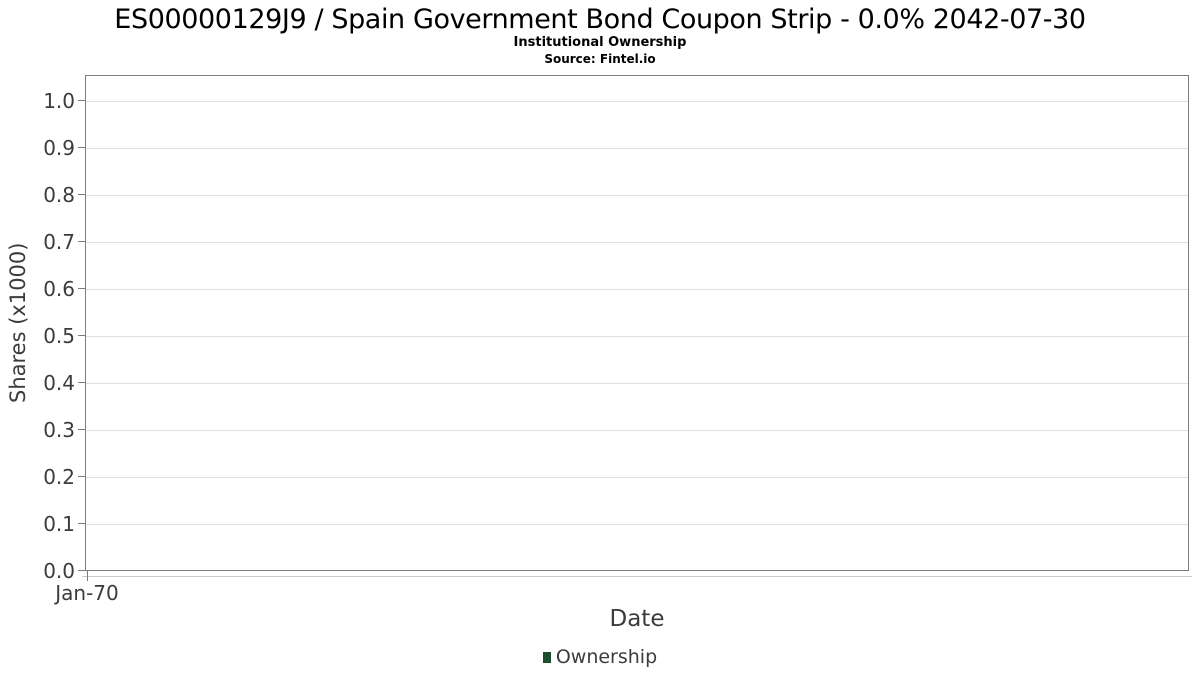  Describe the element at coordinates (600, 59) in the screenshot. I see `chart-source-credit: Source: Fintel.io` at that location.